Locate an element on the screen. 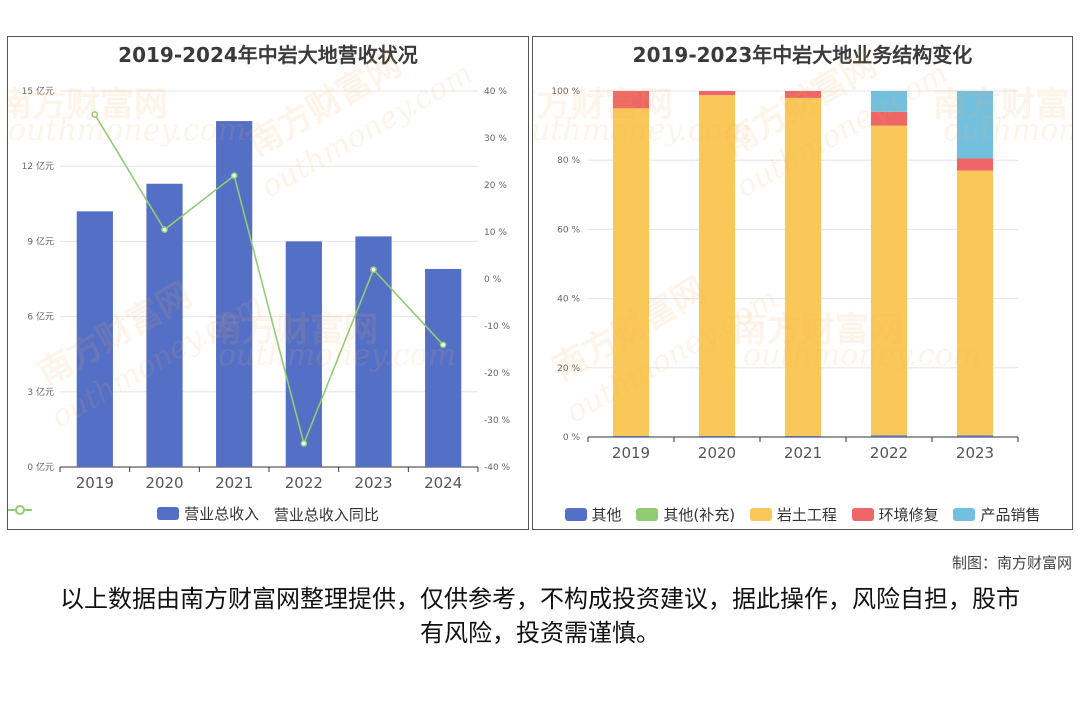  legend-item-environmental: 环境修复 is located at coordinates (895, 514).